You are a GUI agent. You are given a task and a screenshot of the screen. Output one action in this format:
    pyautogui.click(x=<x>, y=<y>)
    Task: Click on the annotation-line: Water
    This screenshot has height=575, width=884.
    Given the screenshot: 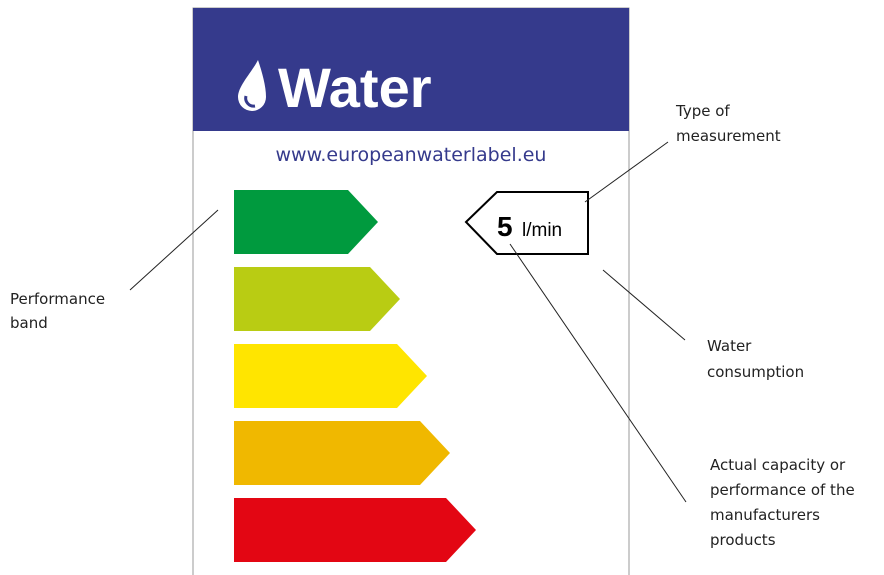 What is the action you would take?
    pyautogui.click(x=729, y=346)
    